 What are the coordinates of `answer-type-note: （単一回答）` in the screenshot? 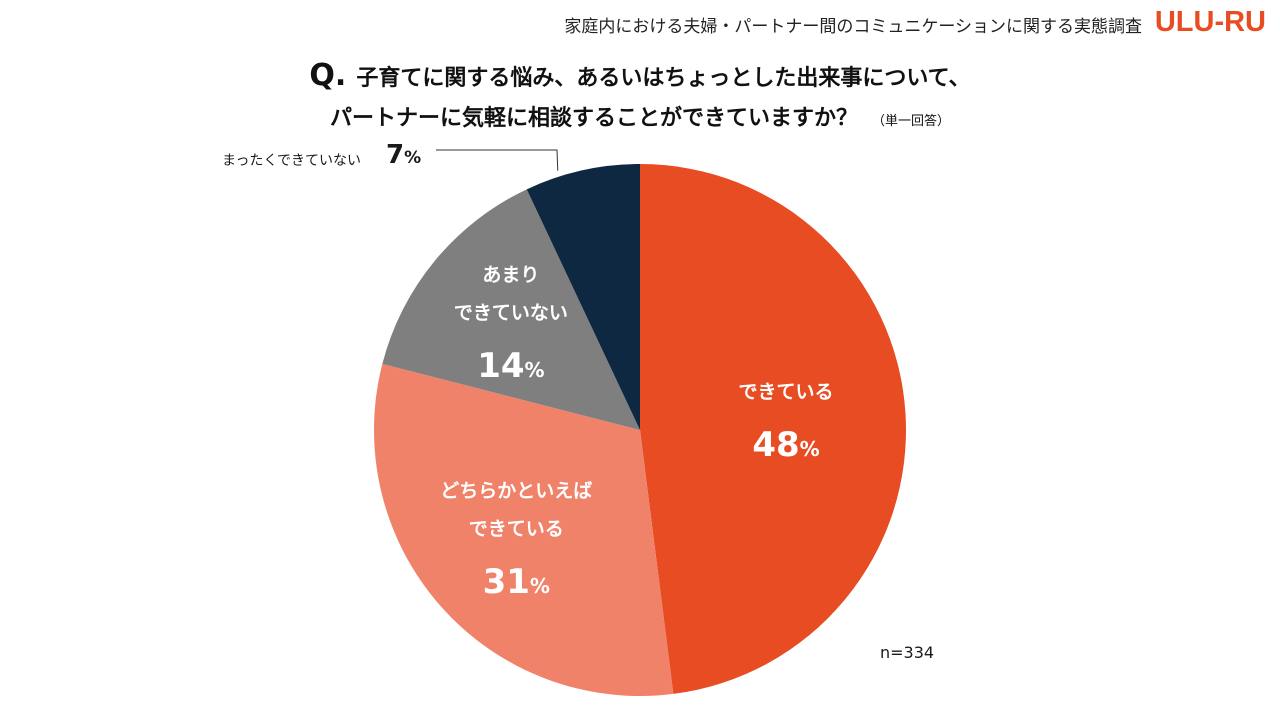 It's located at (911, 121).